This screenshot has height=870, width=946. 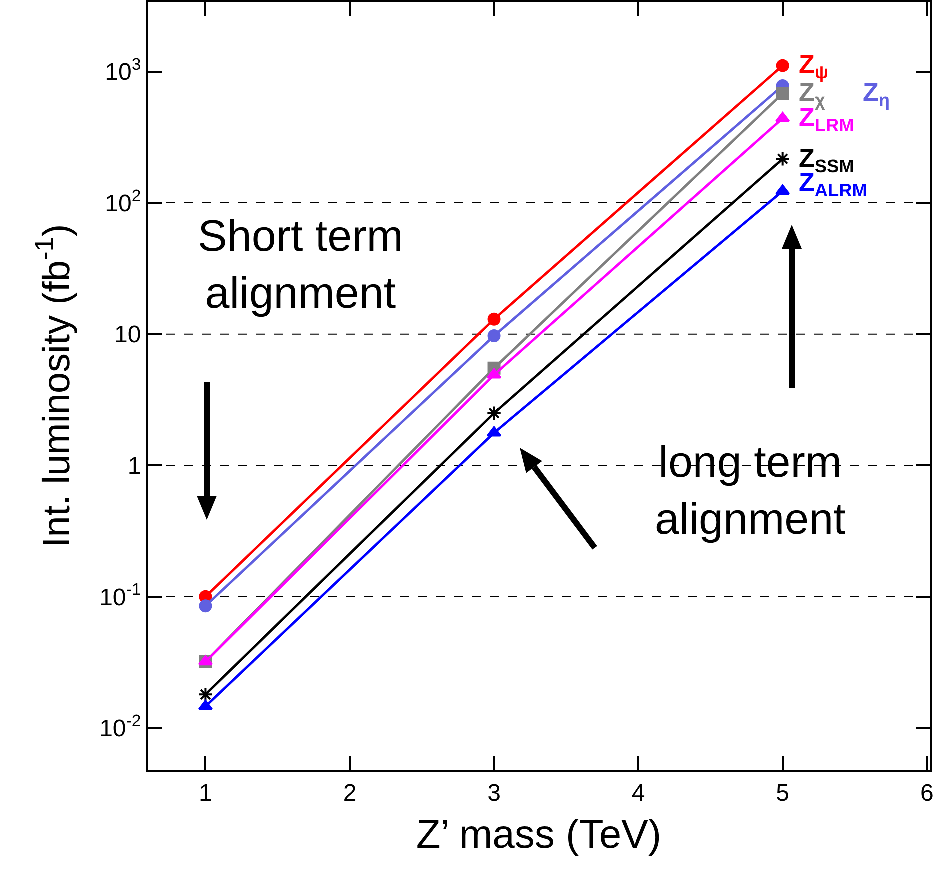 What do you see at coordinates (350, 793) in the screenshot?
I see `x-tick-label: 2` at bounding box center [350, 793].